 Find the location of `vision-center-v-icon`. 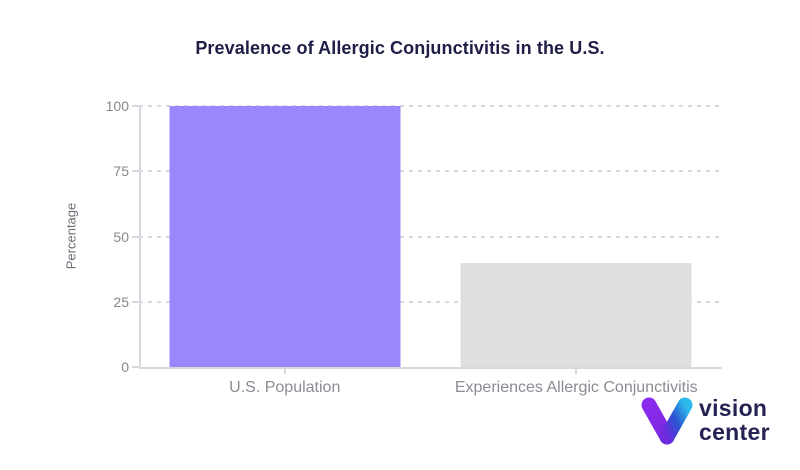

vision-center-v-icon is located at coordinates (667, 421).